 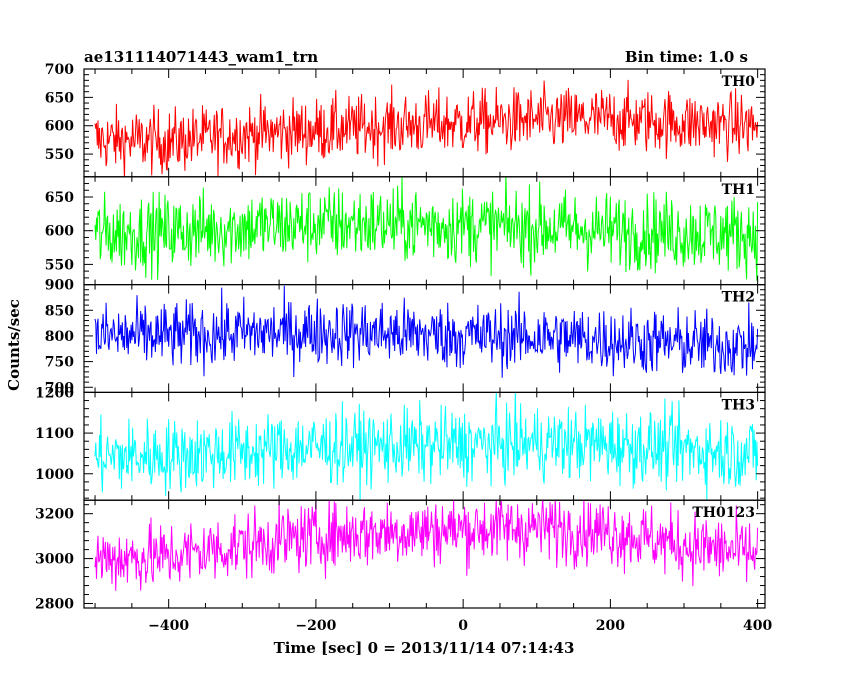 I want to click on series-line-th3, so click(x=426, y=446).